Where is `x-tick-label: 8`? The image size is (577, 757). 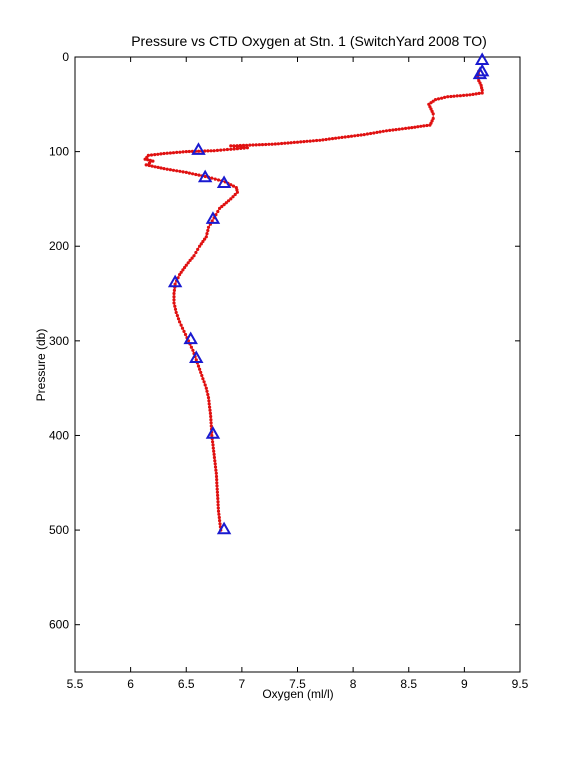
x-tick-label: 8 is located at coordinates (353, 684).